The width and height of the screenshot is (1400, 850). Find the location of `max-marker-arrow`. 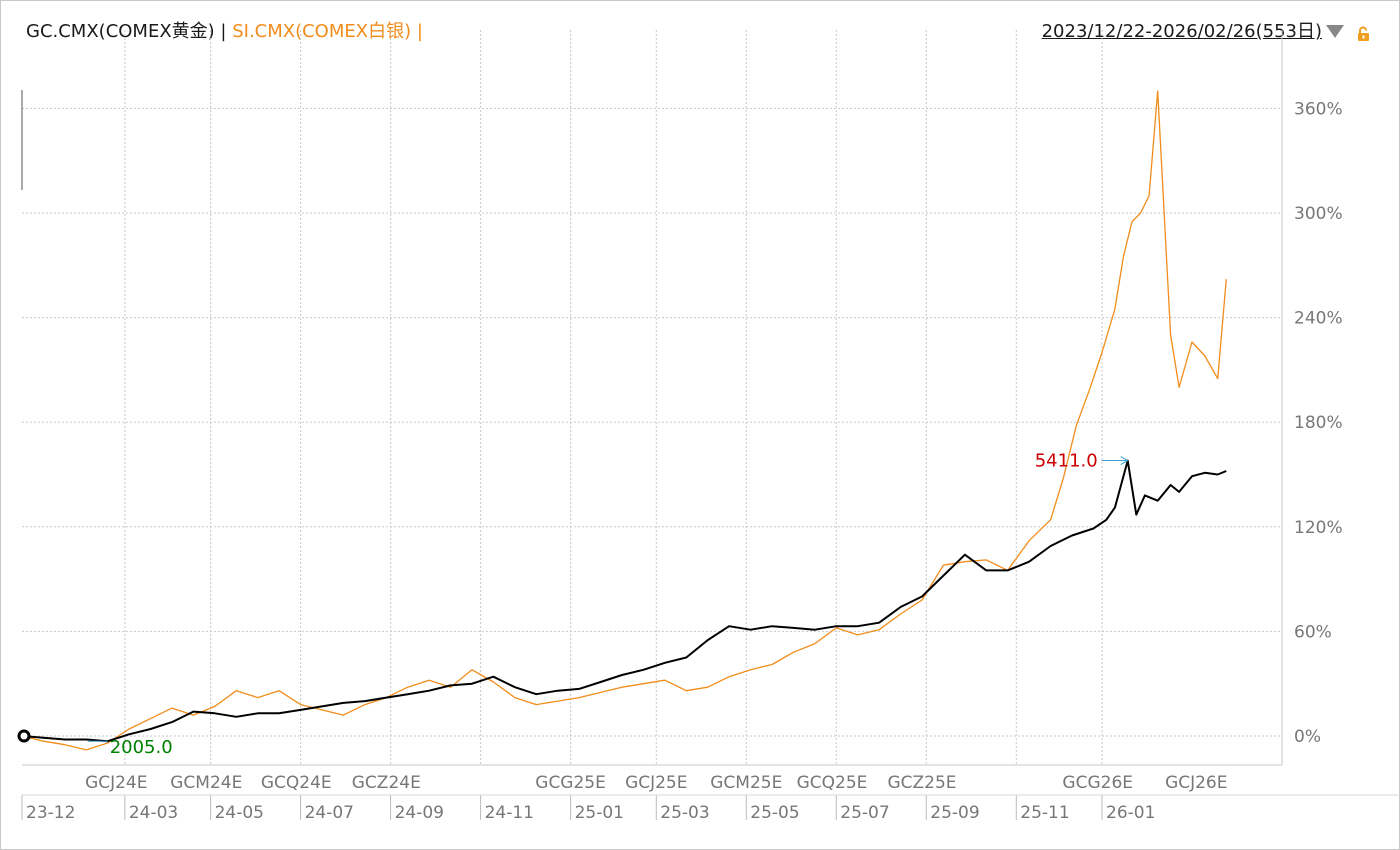

max-marker-arrow is located at coordinates (1124, 460).